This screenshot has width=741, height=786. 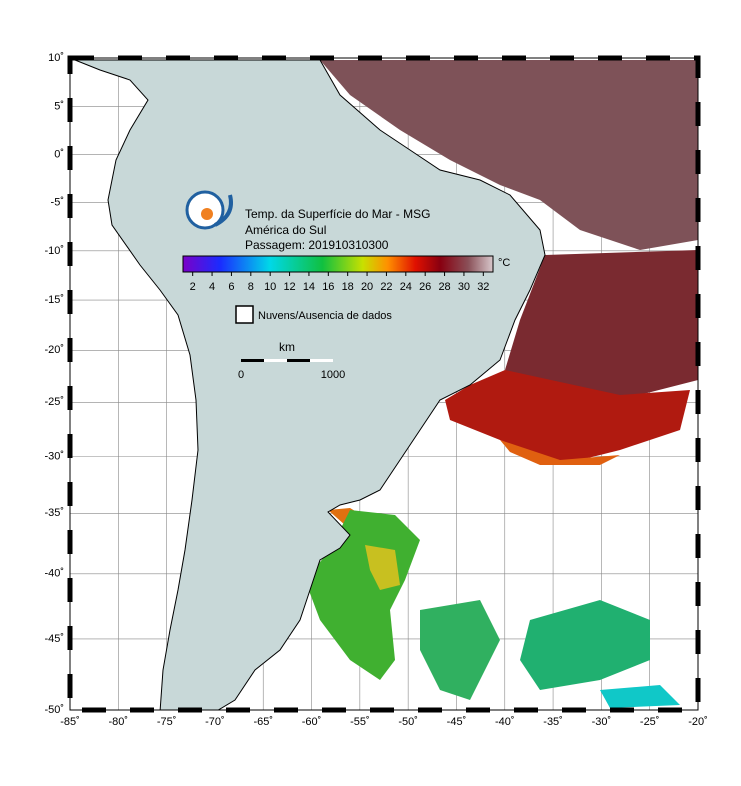 What do you see at coordinates (212, 287) in the screenshot?
I see `colorbar-tick-label: 4` at bounding box center [212, 287].